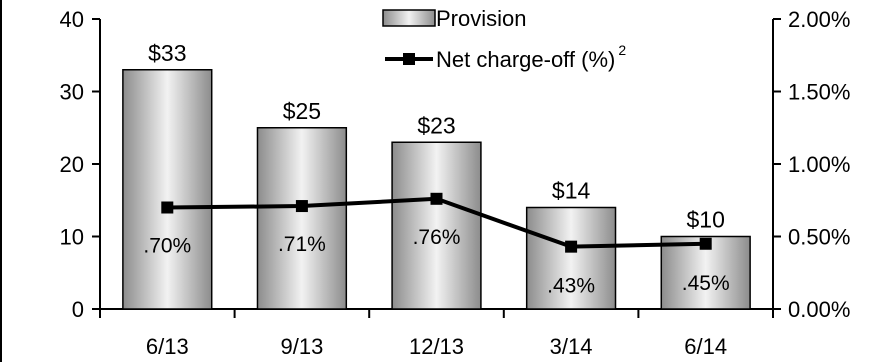 Image resolution: width=888 pixels, height=362 pixels. I want to click on legend-label-provision: Provision, so click(481, 18).